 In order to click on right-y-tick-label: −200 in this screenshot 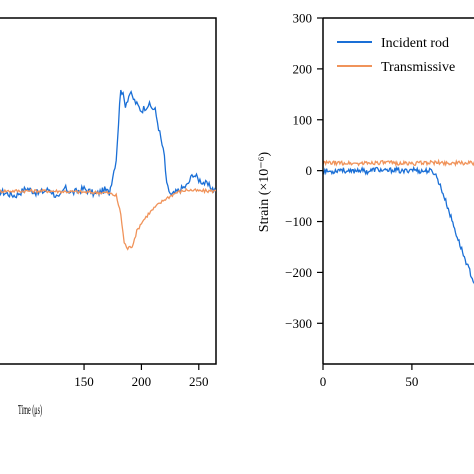, I will do `click(298, 272)`.